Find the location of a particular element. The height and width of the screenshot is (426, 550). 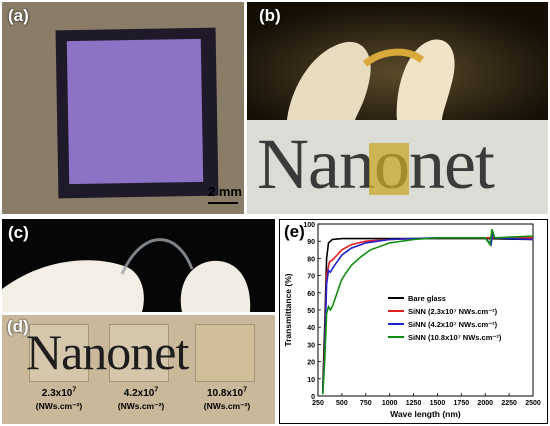

panel-c-photo: (c) is located at coordinates (138, 265).